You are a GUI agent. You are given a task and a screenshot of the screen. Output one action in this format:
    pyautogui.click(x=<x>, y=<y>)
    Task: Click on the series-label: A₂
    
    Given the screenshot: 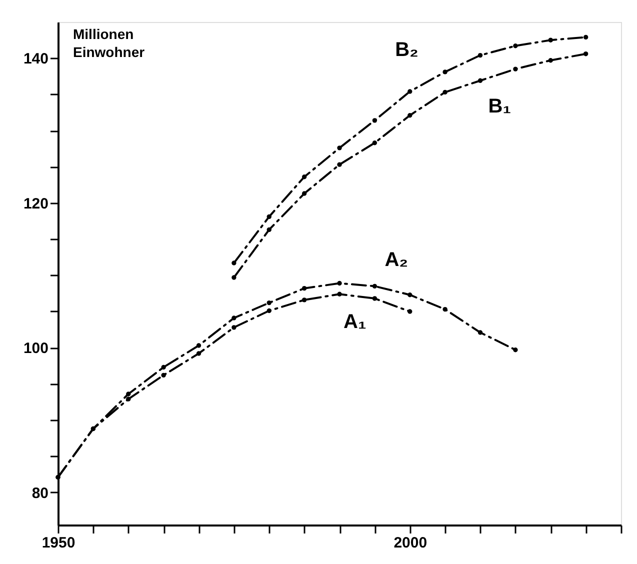 What is the action you would take?
    pyautogui.click(x=396, y=260)
    